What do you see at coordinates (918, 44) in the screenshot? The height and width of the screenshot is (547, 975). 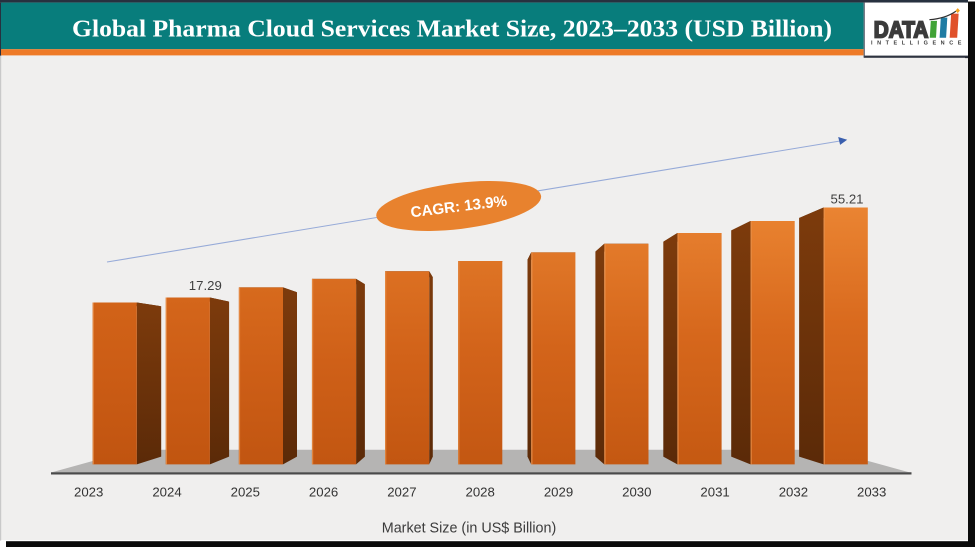 I see `svg-text: INTELLIGENCE` at bounding box center [918, 44].